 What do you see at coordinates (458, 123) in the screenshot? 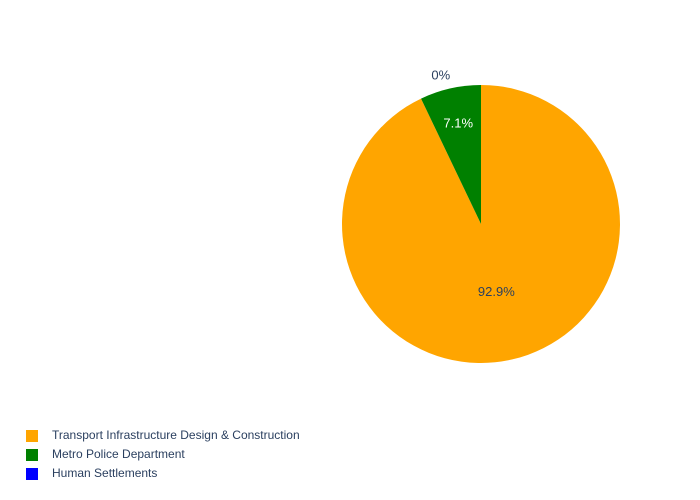
I see `pie-label-metro-police: 7.1%` at bounding box center [458, 123].